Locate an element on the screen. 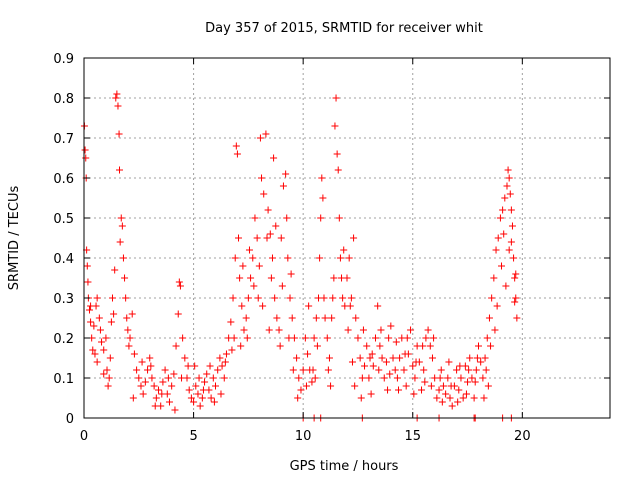  y-tick-label: 0.5 is located at coordinates (63, 219).